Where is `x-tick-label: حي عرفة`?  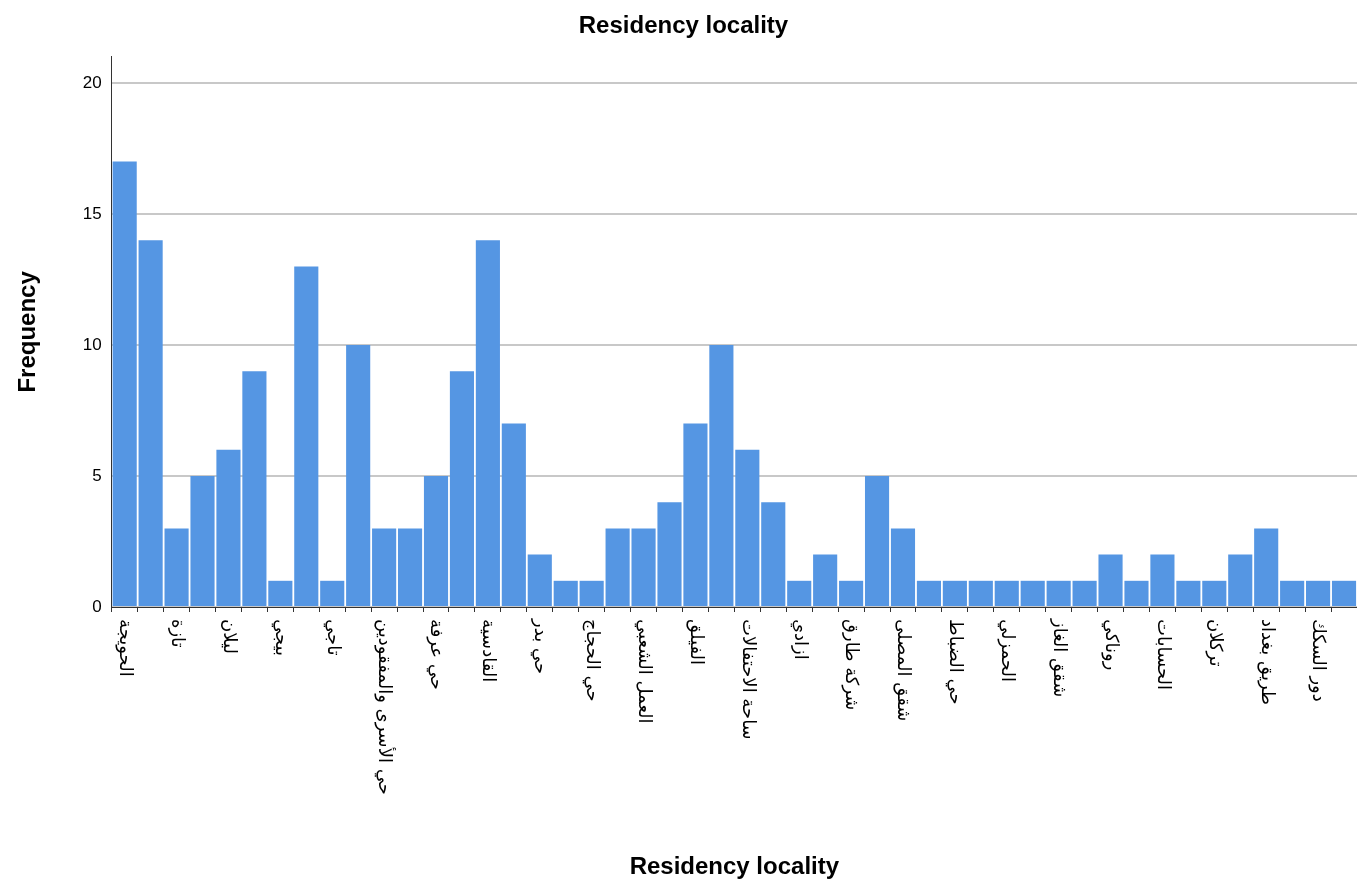 x-tick-label: حي عرفة is located at coordinates (437, 654).